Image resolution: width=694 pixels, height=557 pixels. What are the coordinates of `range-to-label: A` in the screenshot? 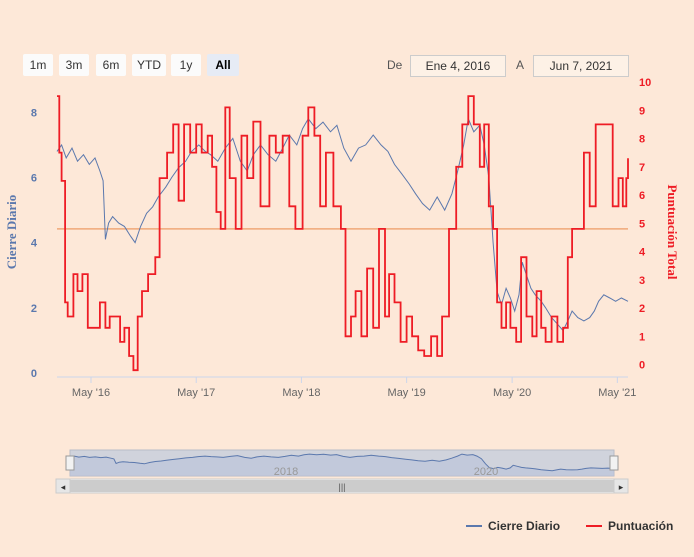 It's located at (520, 65).